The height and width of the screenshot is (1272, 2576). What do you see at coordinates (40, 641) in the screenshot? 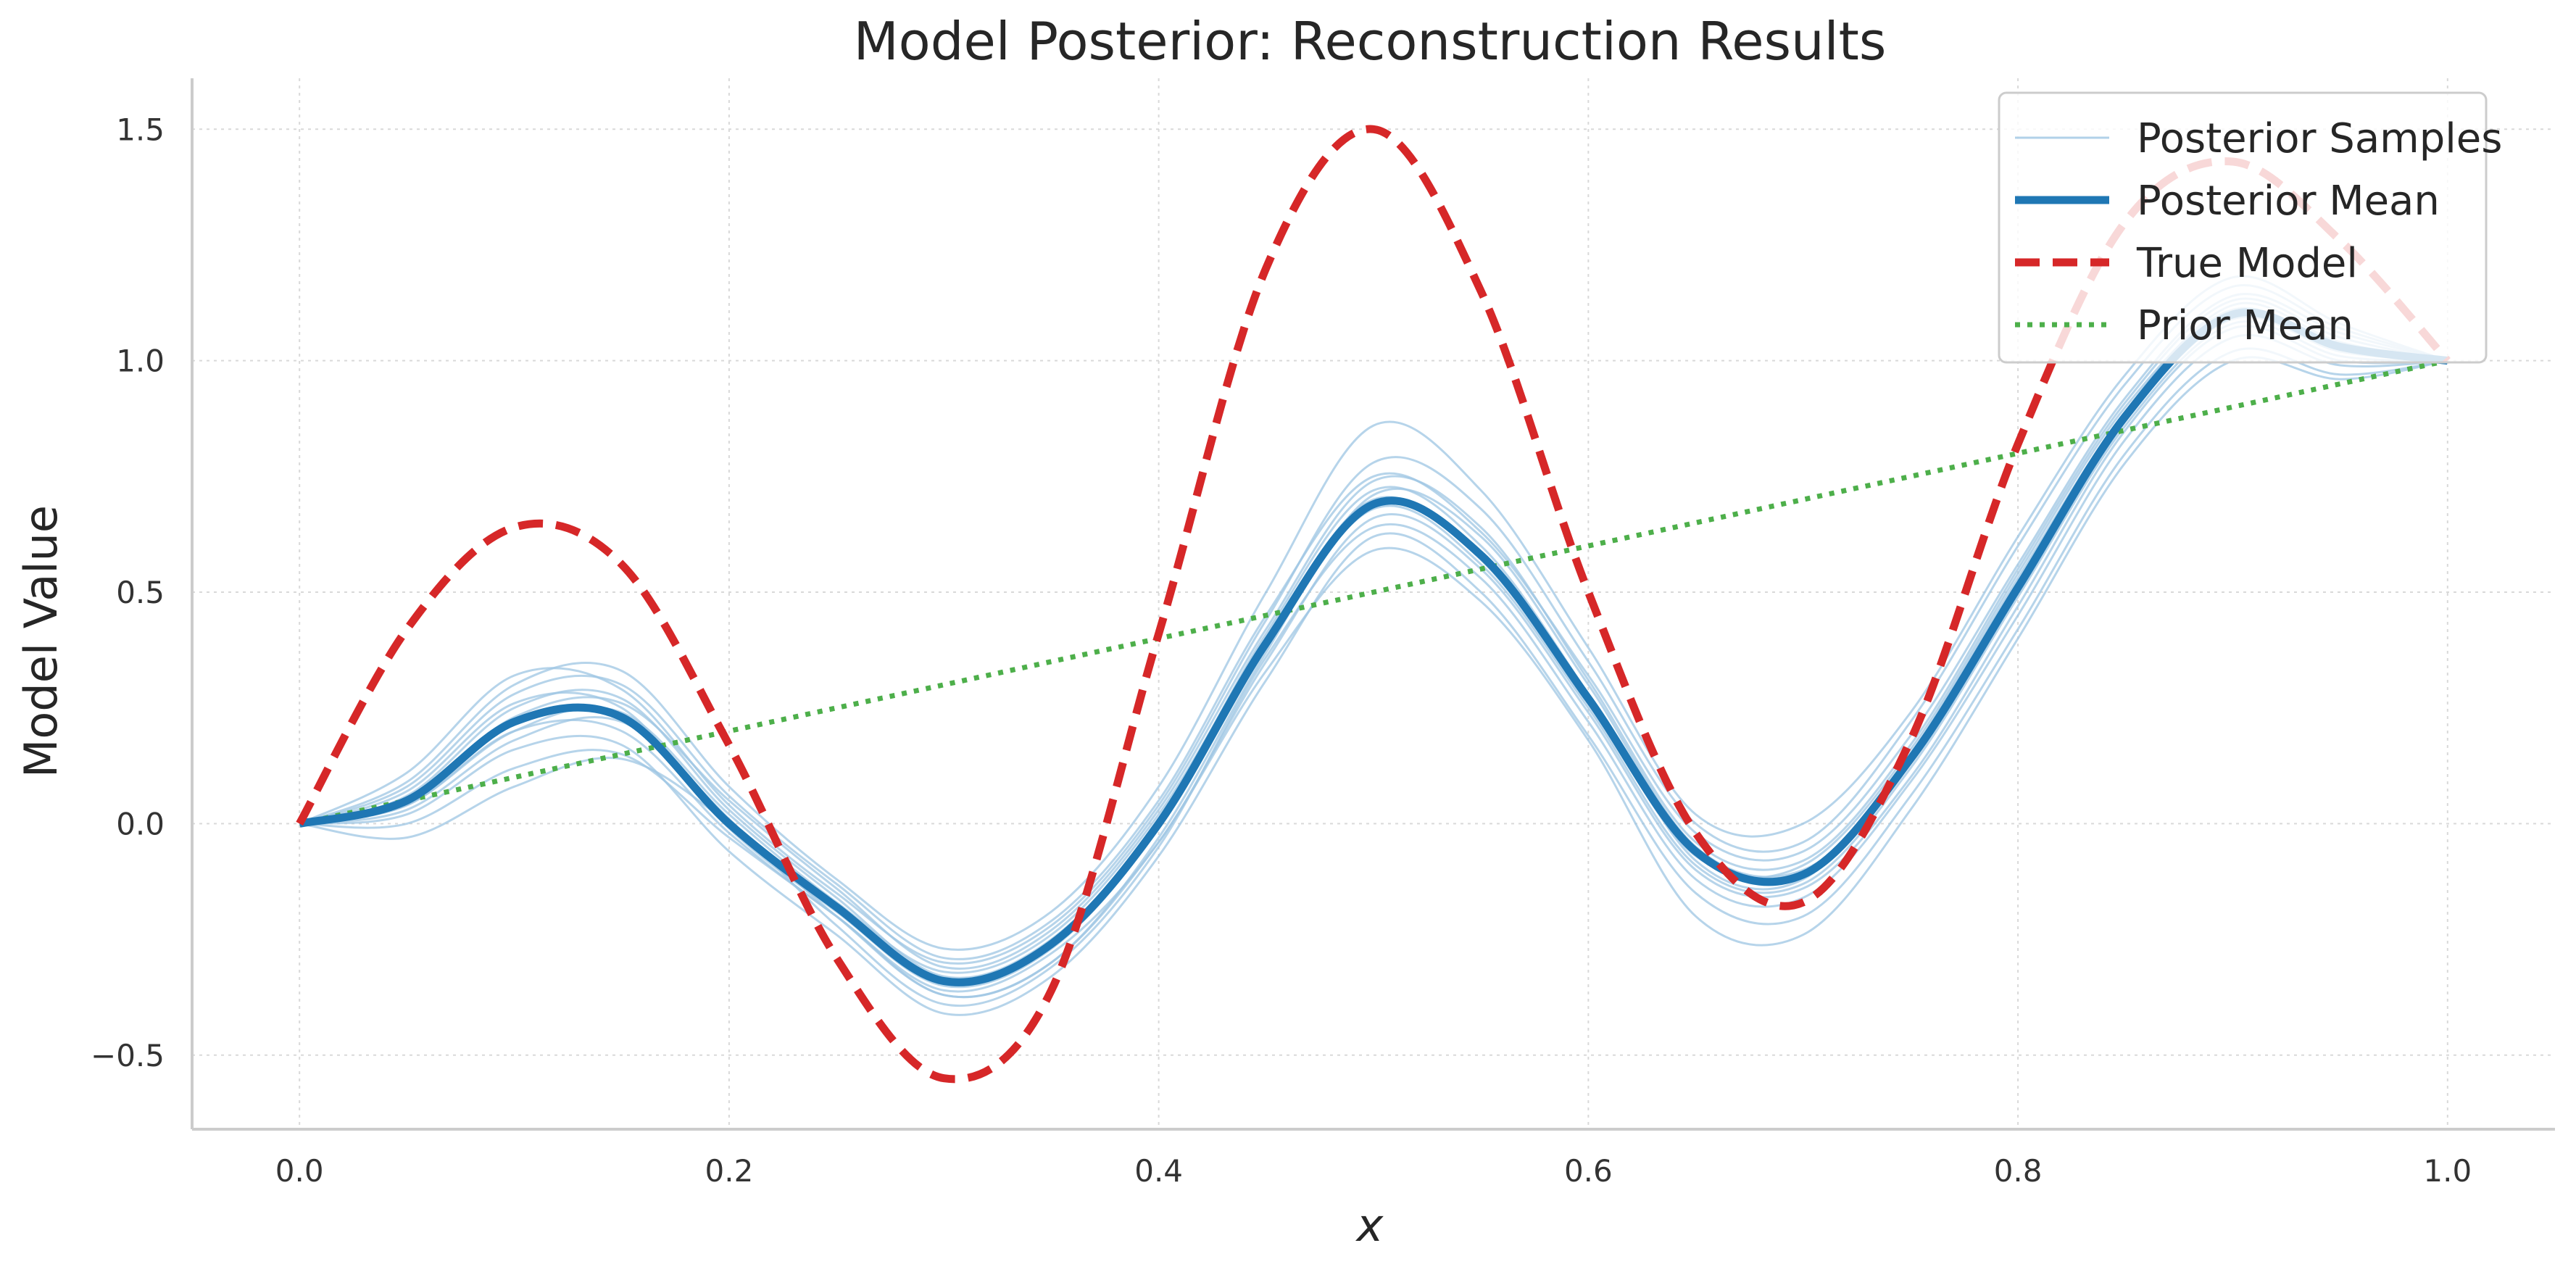
I see `y-axis-label: Model Value` at bounding box center [40, 641].